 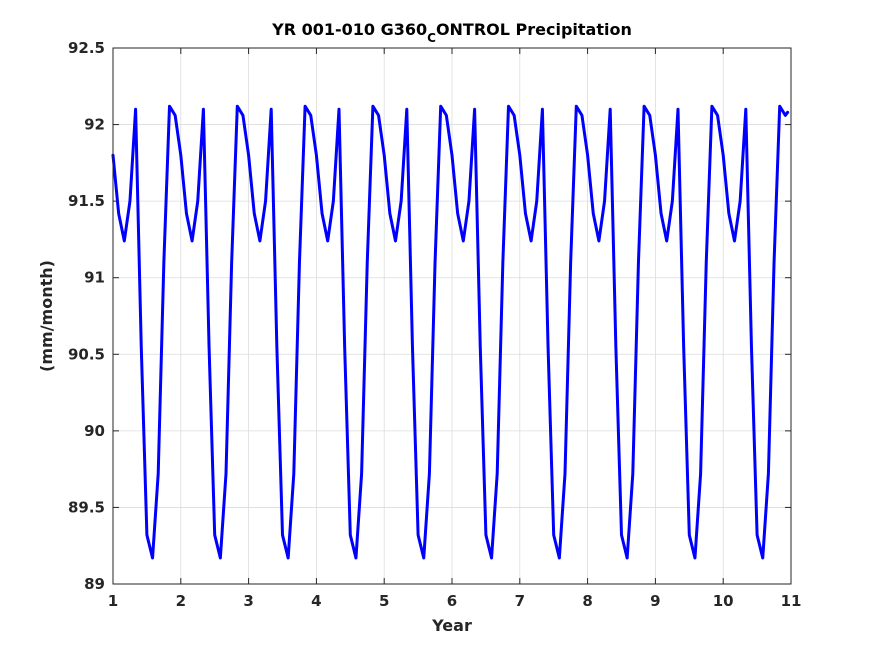 What do you see at coordinates (534, 29) in the screenshot?
I see `chart-title-rest: ONTROL Precipitation` at bounding box center [534, 29].